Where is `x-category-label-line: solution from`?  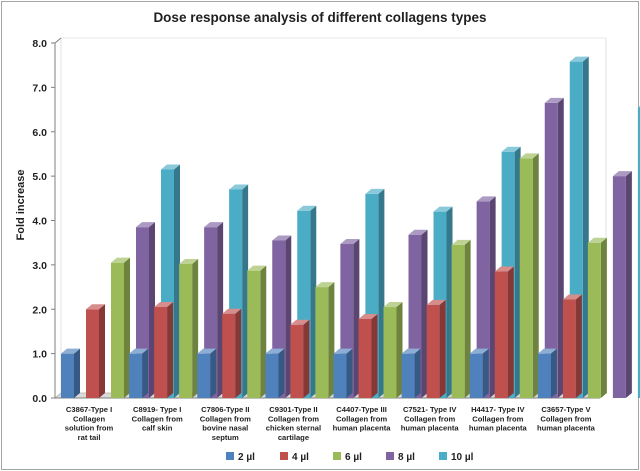
x-category-label-line: solution from is located at coordinates (89, 428).